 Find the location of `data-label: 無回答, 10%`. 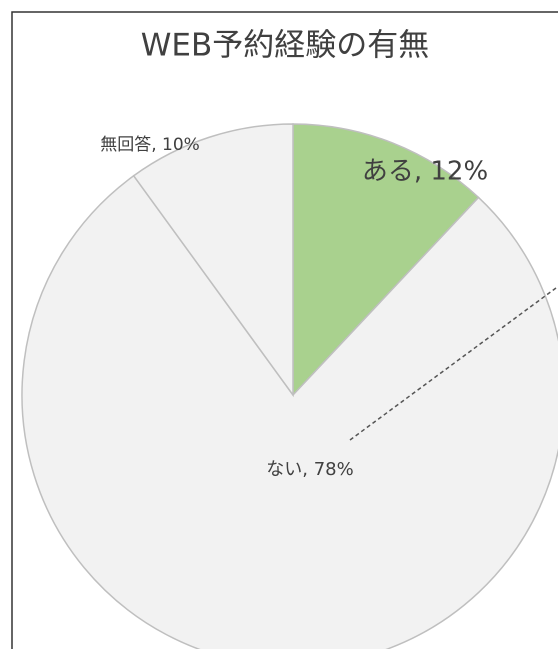

data-label: 無回答, 10% is located at coordinates (150, 145).